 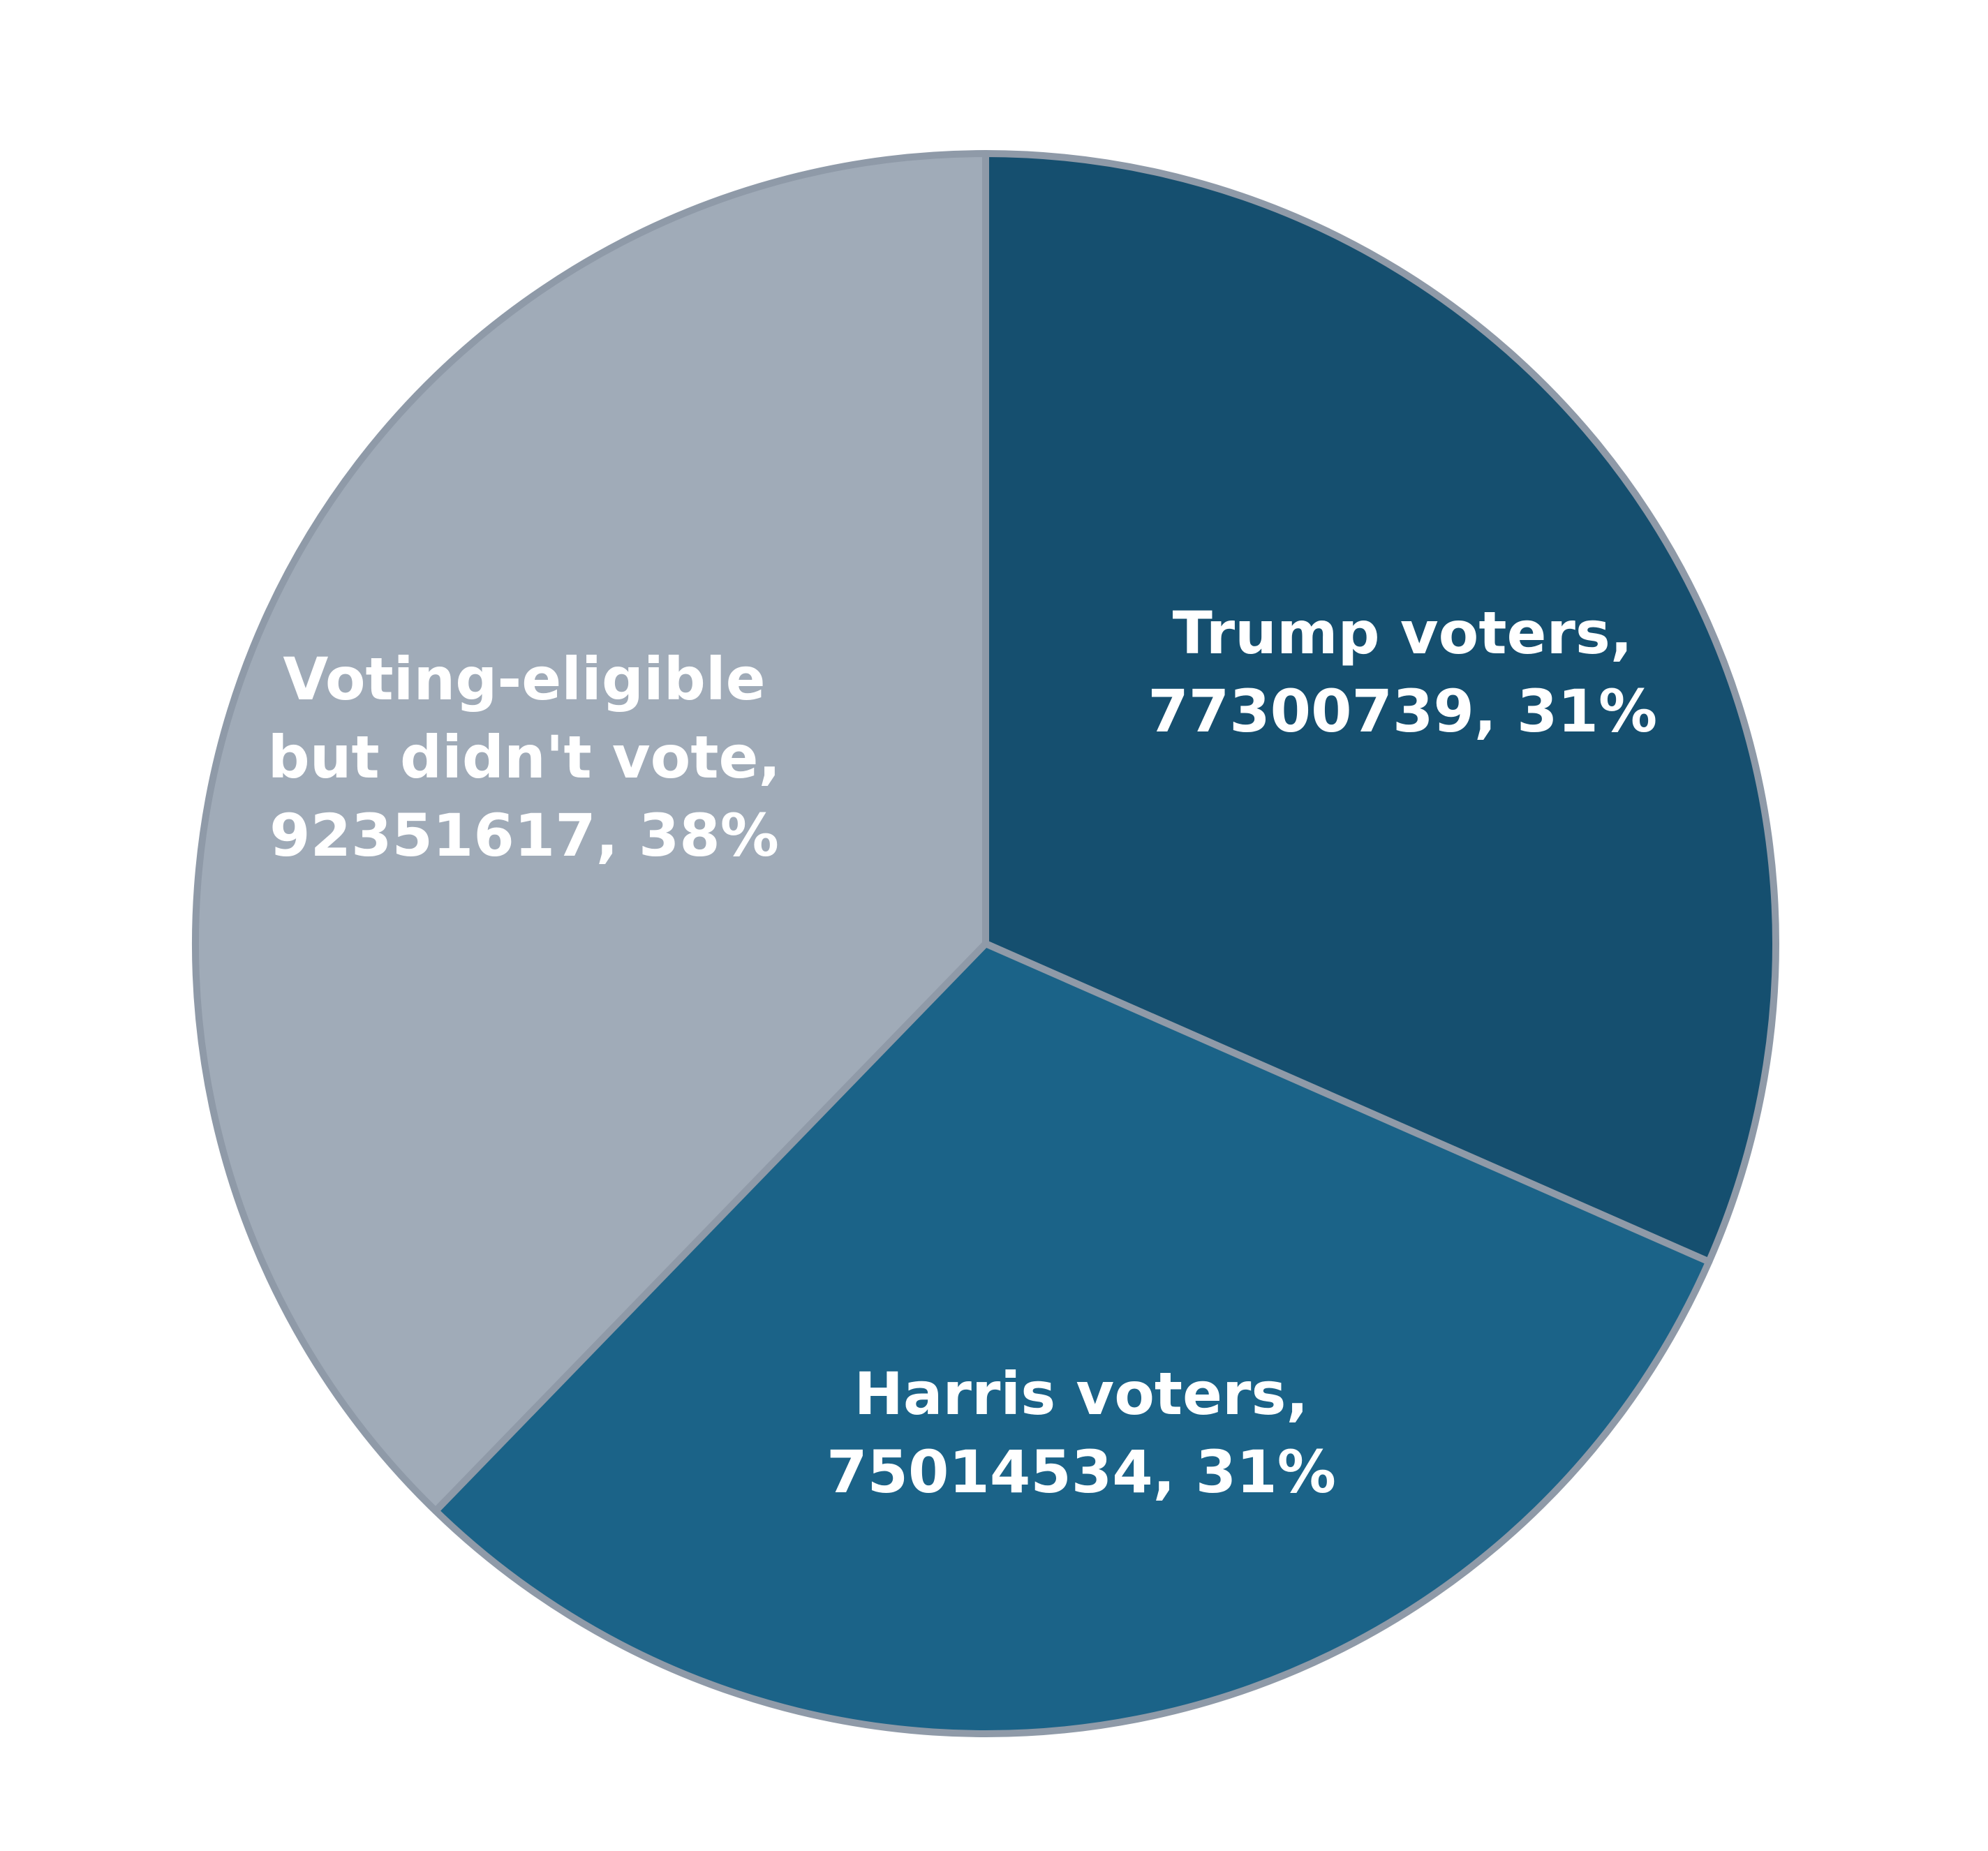 What do you see at coordinates (1402, 711) in the screenshot?
I see `pie-label-line: 77300739, 31%` at bounding box center [1402, 711].